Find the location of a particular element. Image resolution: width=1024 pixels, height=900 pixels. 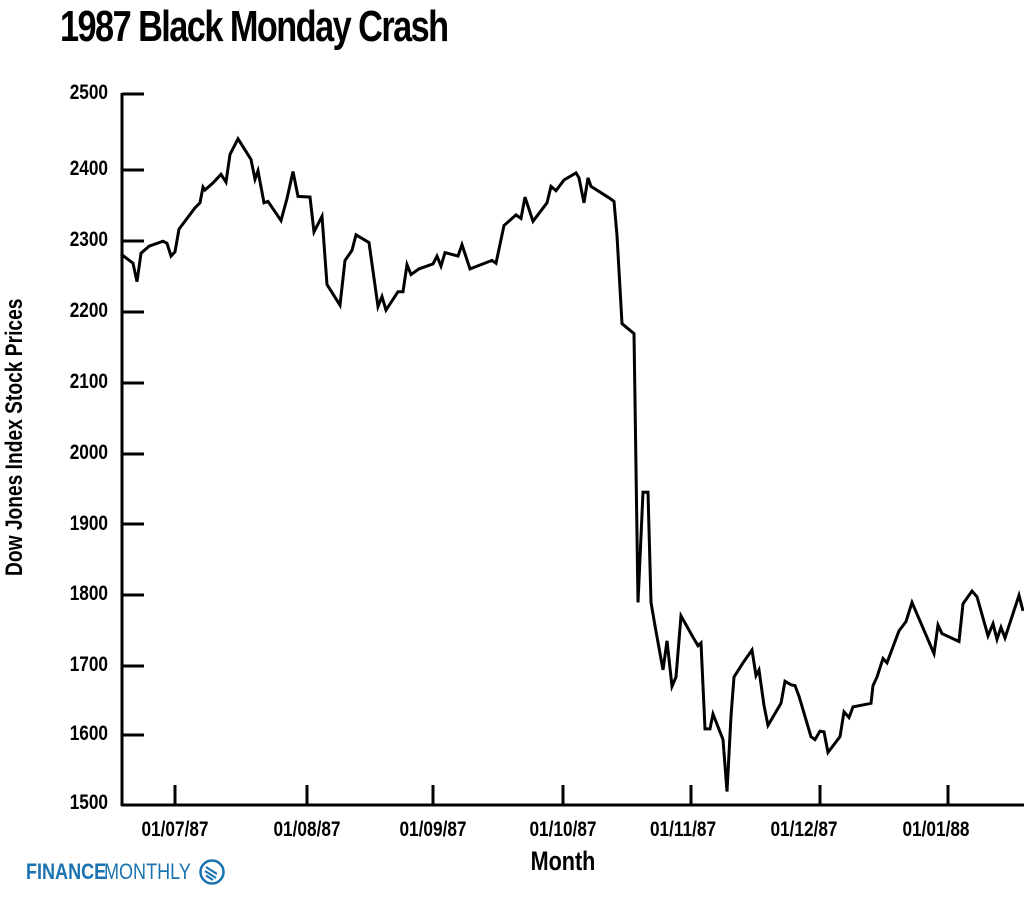

x-axis is located at coordinates (572, 796).